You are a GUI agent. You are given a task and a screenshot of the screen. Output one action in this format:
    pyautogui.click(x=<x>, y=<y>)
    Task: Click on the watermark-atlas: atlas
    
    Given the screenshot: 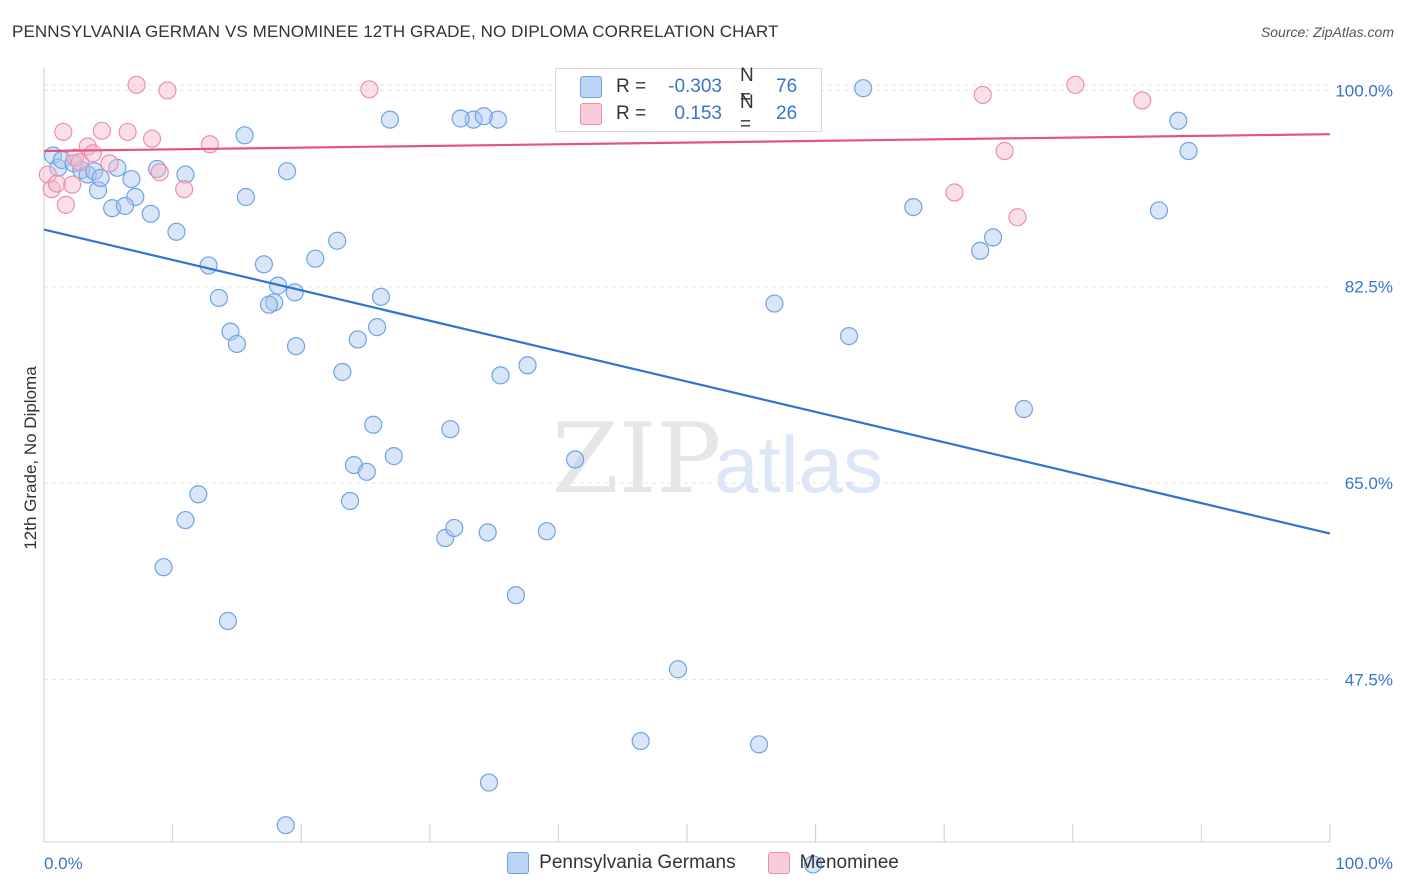 What is the action you would take?
    pyautogui.click(x=798, y=464)
    